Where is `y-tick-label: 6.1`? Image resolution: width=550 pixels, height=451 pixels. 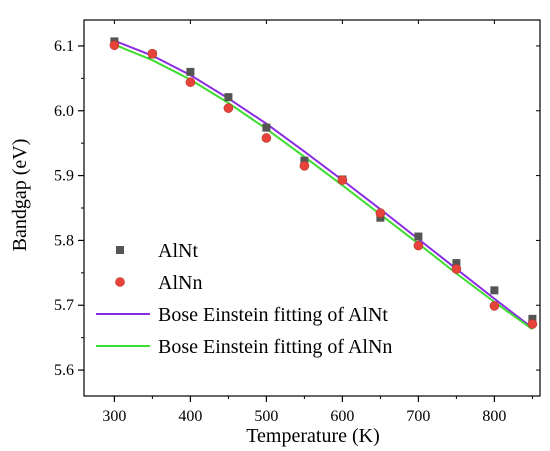 y-tick-label: 6.1 is located at coordinates (64, 46).